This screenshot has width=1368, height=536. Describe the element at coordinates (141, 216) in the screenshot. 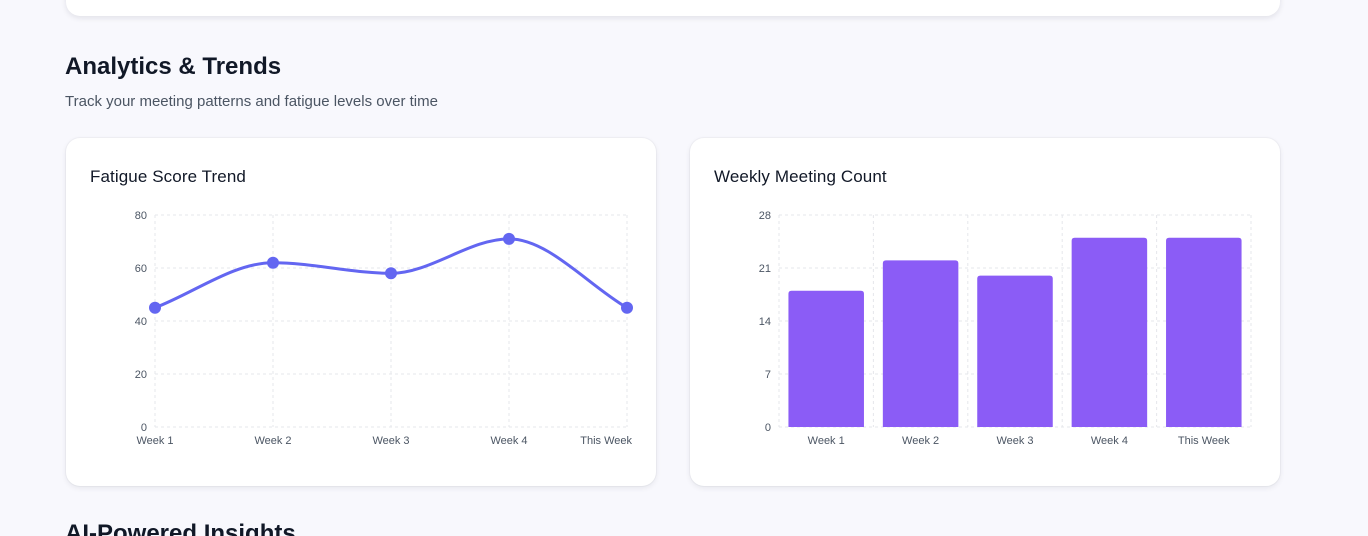

I see `y-tick-label: 80` at that location.